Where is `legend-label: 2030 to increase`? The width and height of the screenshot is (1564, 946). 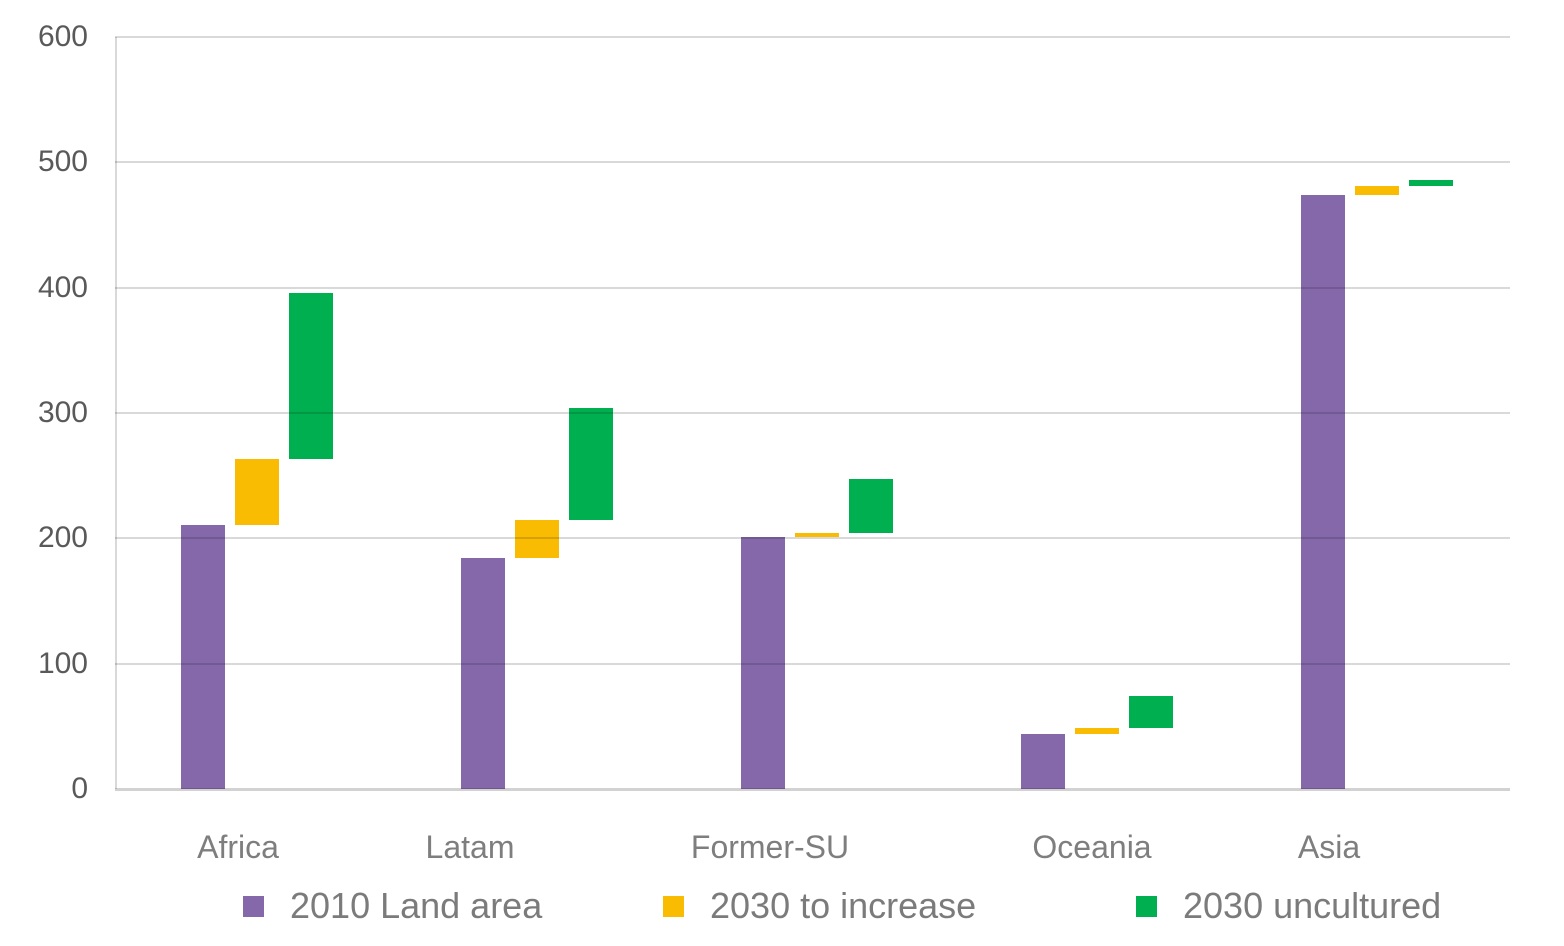 legend-label: 2030 to increase is located at coordinates (843, 905).